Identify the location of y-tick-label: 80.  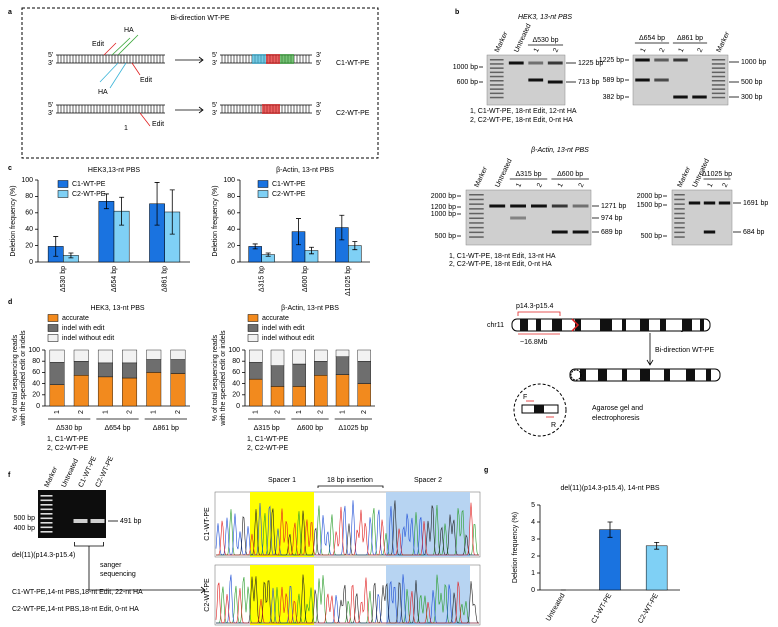
(231, 196).